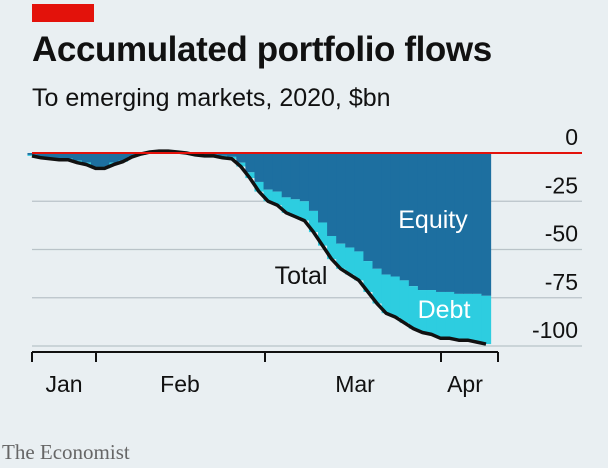  I want to click on x-tick-label: Mar, so click(355, 384).